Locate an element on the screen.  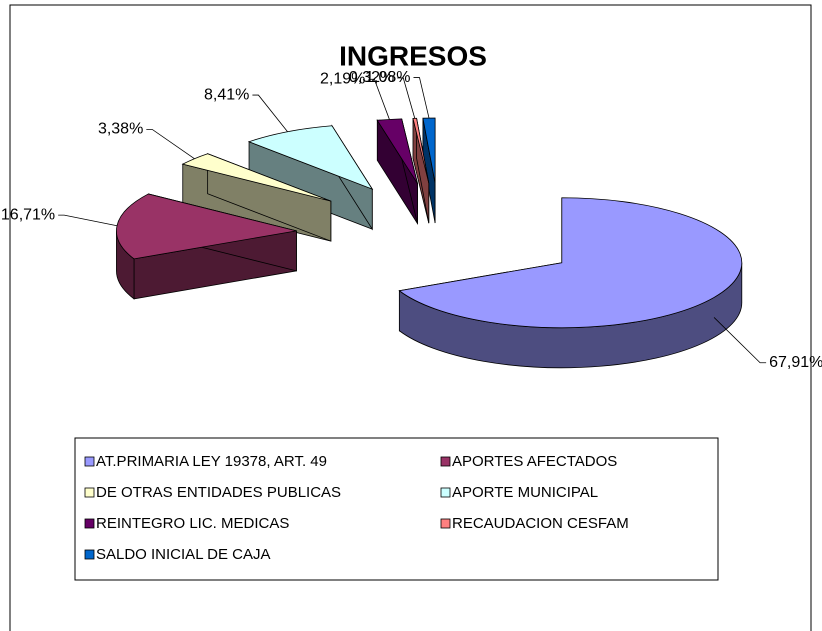
legend-label: AT.PRIMARIA LEY 19378, ART. 49 is located at coordinates (211, 461).